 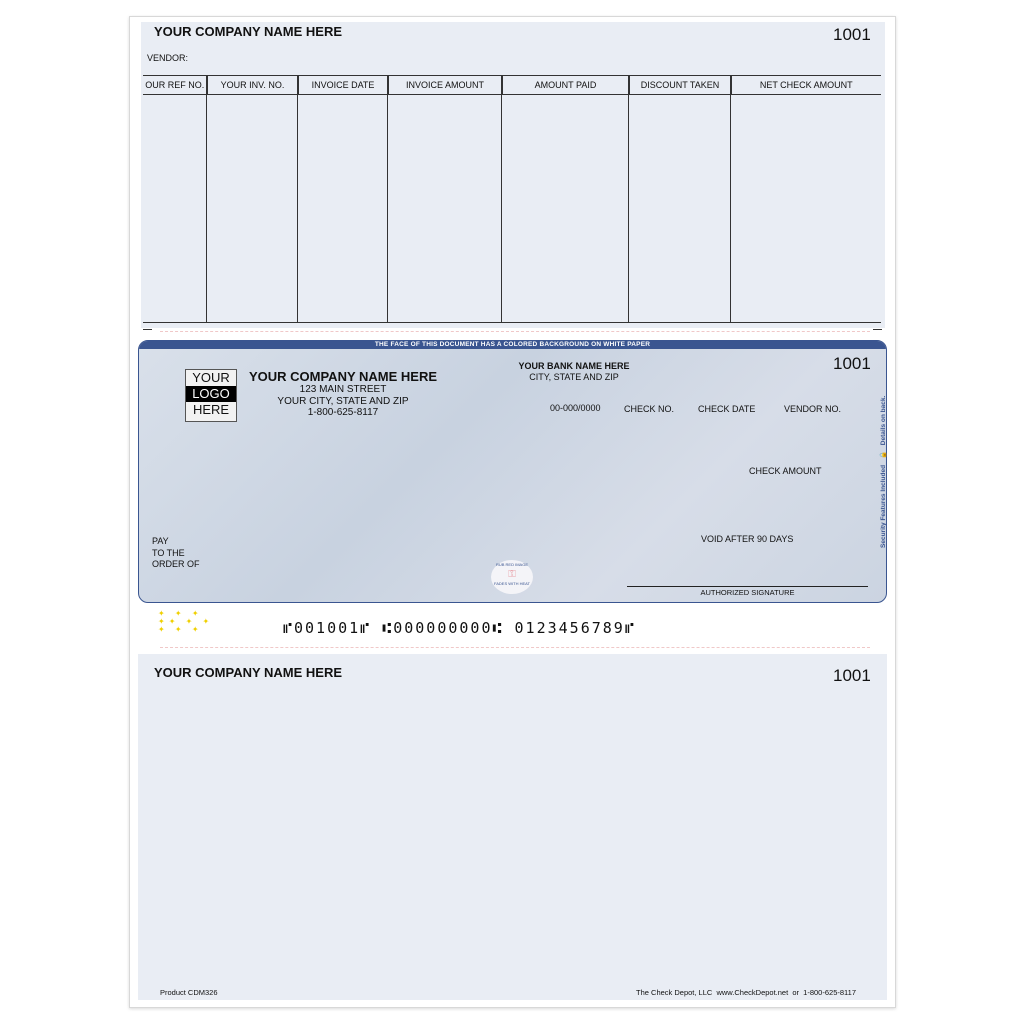 What do you see at coordinates (459, 628) in the screenshot?
I see `micr-line: ⑈001001⑈ ⑆000000000⑆ 0123456789⑈` at bounding box center [459, 628].